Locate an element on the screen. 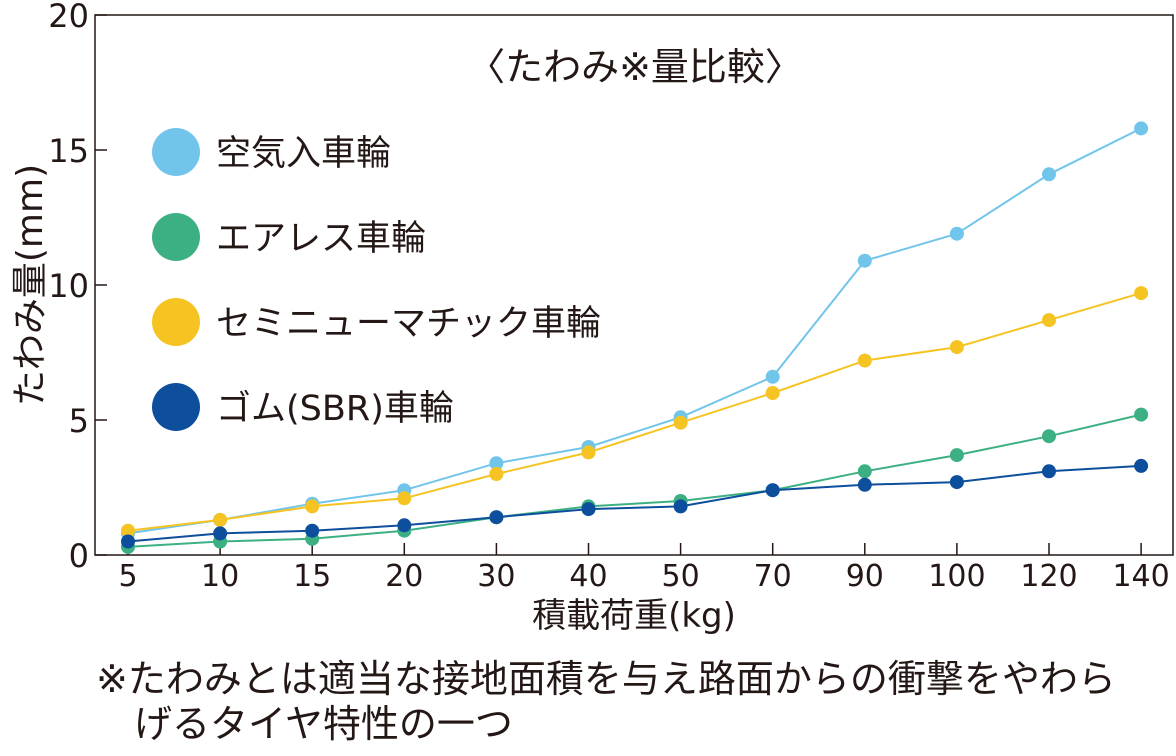 This screenshot has width=1176, height=756. x-axis-label: 積載荷重(kg) is located at coordinates (634, 616).